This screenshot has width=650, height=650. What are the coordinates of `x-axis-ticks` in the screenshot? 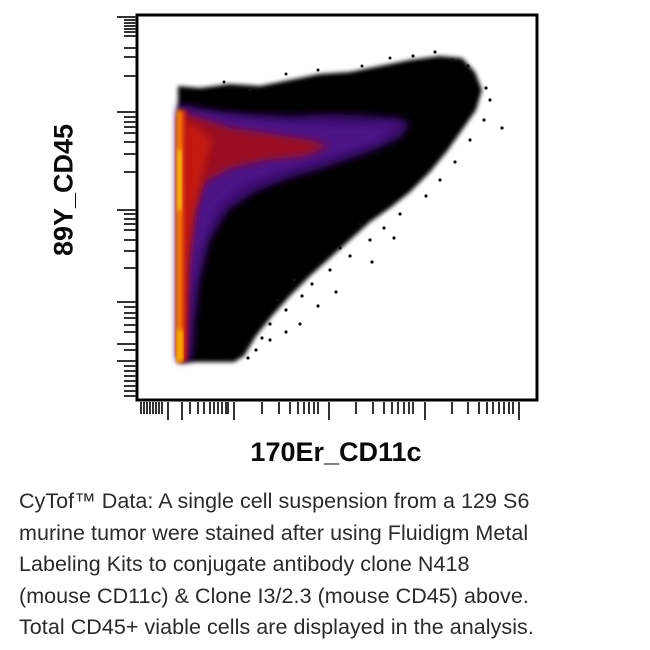 It's located at (330, 411).